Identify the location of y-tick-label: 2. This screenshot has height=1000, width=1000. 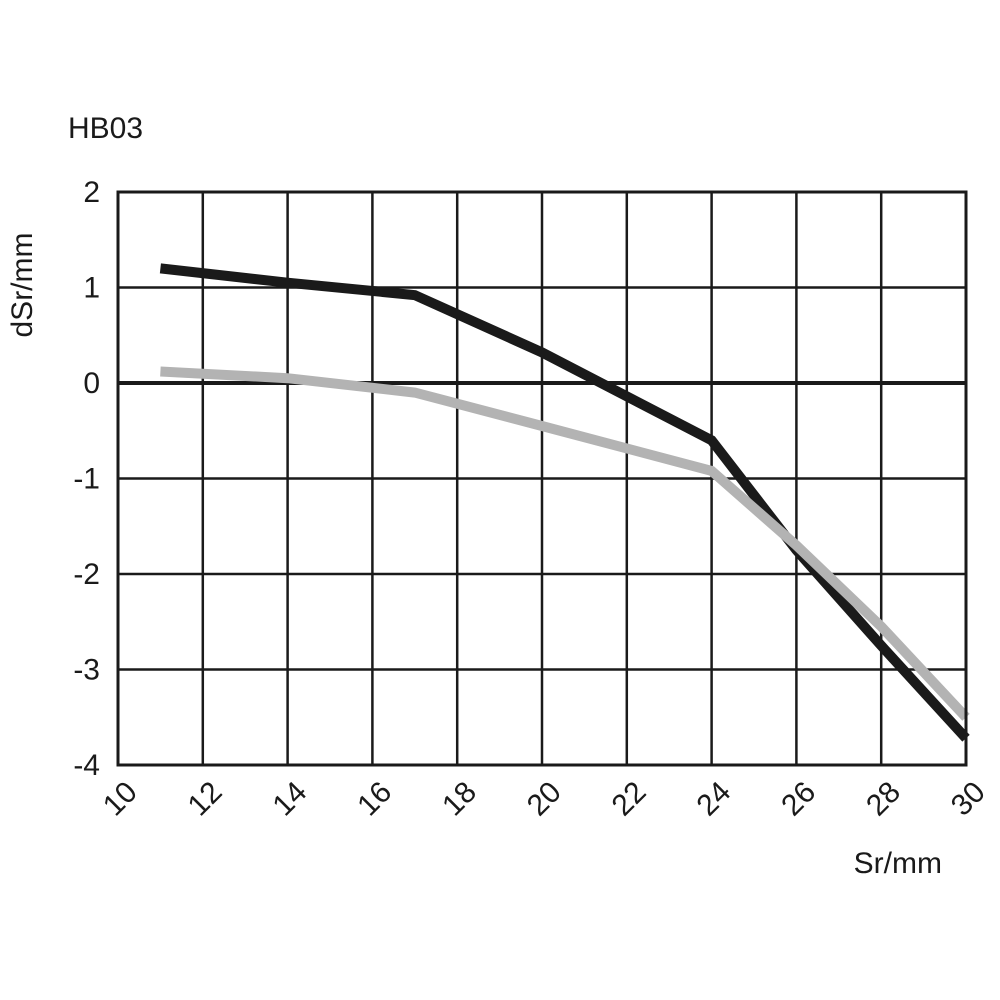
(91, 192).